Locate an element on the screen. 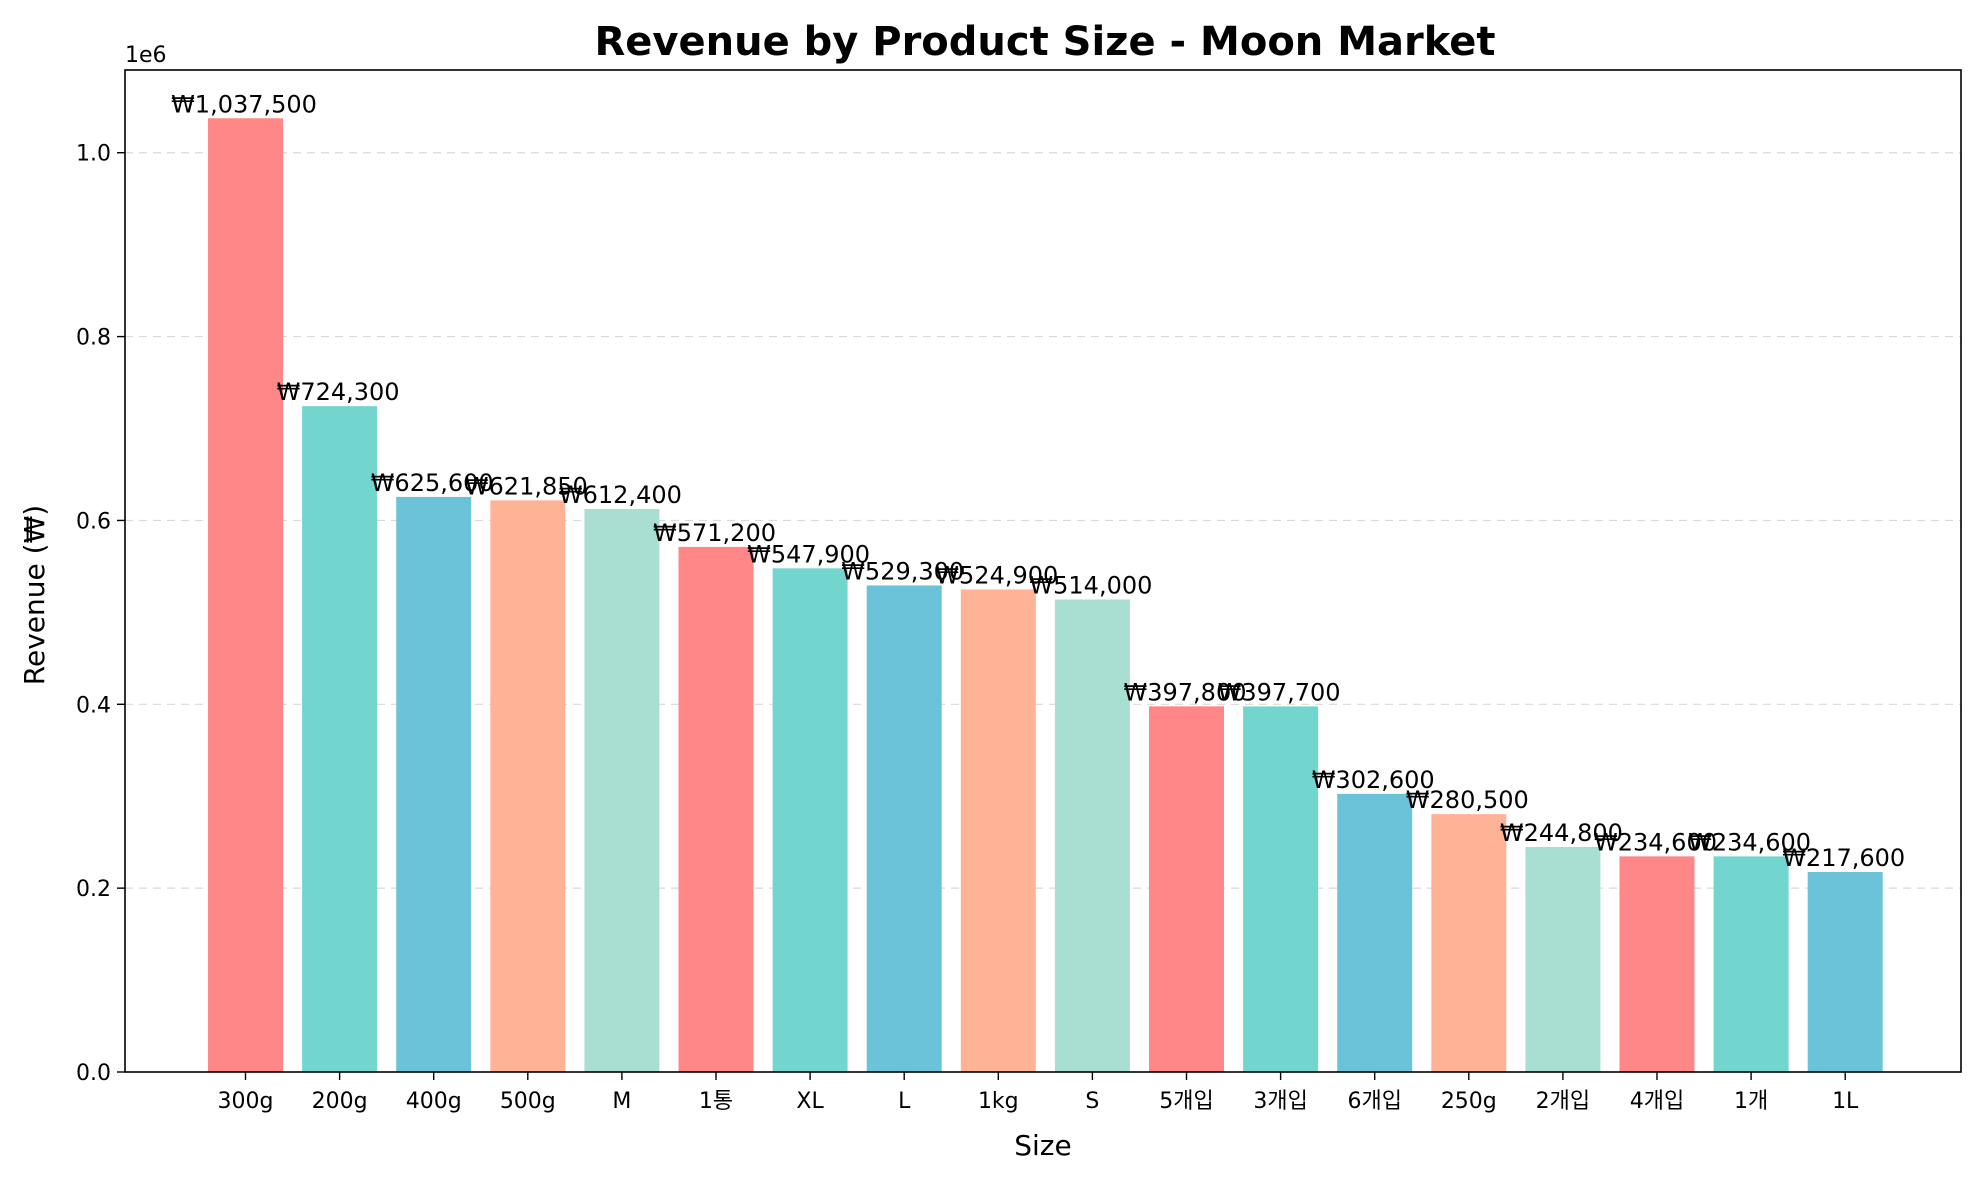  data-label: ₩612,400 is located at coordinates (620, 495).